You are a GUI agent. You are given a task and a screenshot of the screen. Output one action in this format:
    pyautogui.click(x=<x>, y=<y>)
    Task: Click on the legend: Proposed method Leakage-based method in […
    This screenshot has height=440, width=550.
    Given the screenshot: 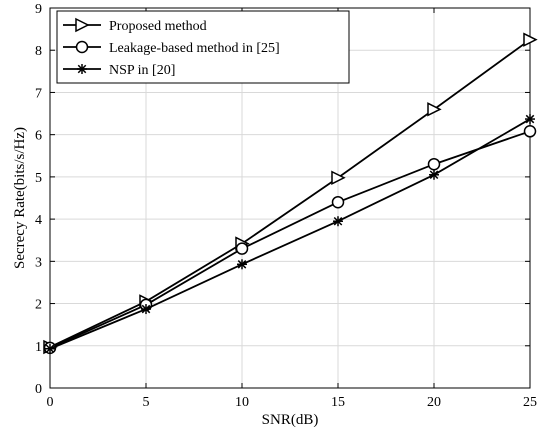 What is the action you would take?
    pyautogui.click(x=203, y=47)
    